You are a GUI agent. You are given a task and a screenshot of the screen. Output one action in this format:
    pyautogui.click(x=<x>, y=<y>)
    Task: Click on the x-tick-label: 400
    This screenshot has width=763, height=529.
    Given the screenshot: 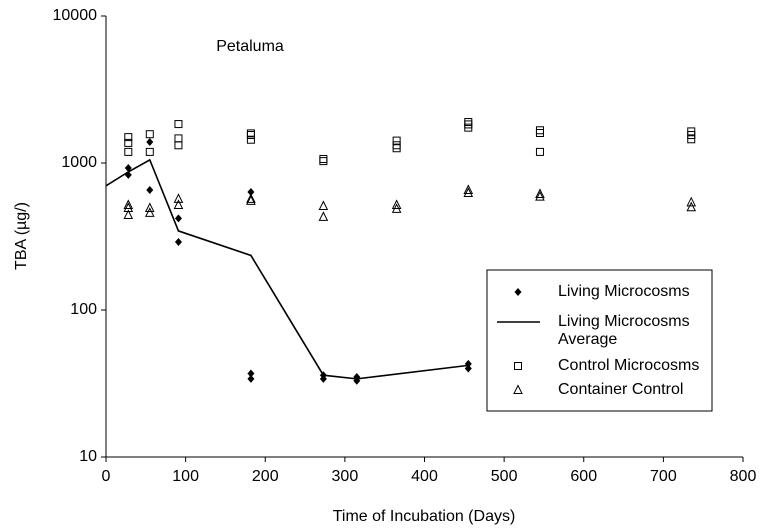 What is the action you would take?
    pyautogui.click(x=424, y=476)
    